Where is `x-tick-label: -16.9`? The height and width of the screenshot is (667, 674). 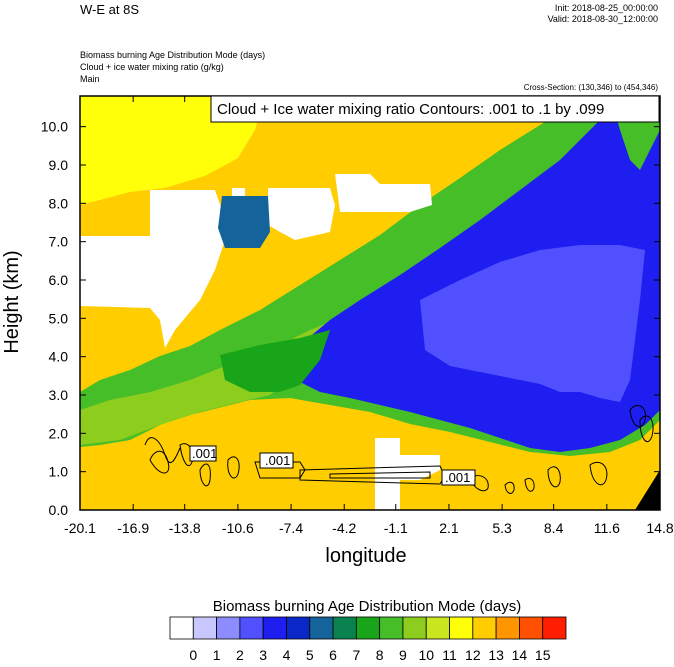 x-tick-label: -16.9 is located at coordinates (133, 528).